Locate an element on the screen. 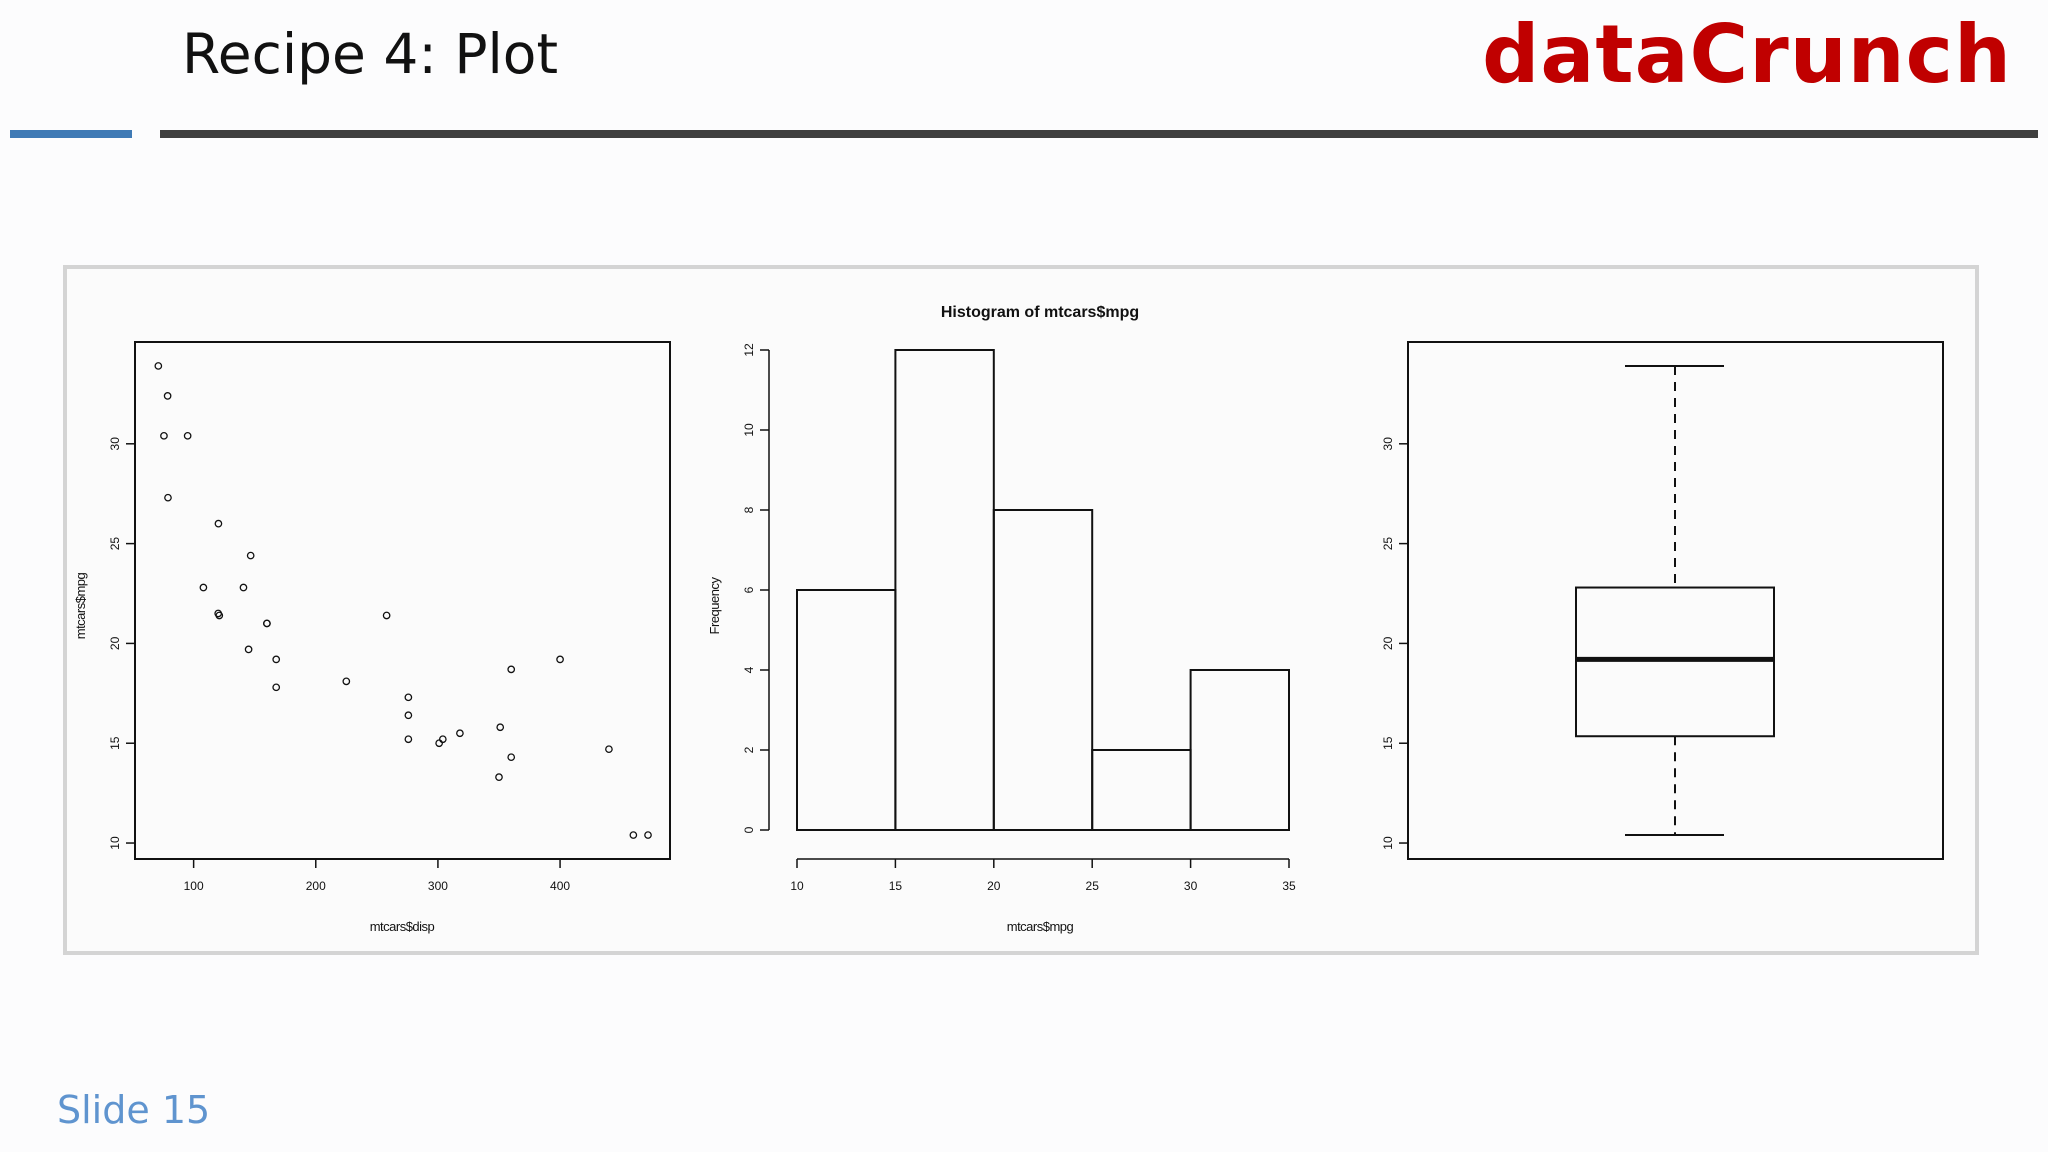 The image size is (2048, 1152). scatter-y-tick-label: 20 is located at coordinates (115, 643).